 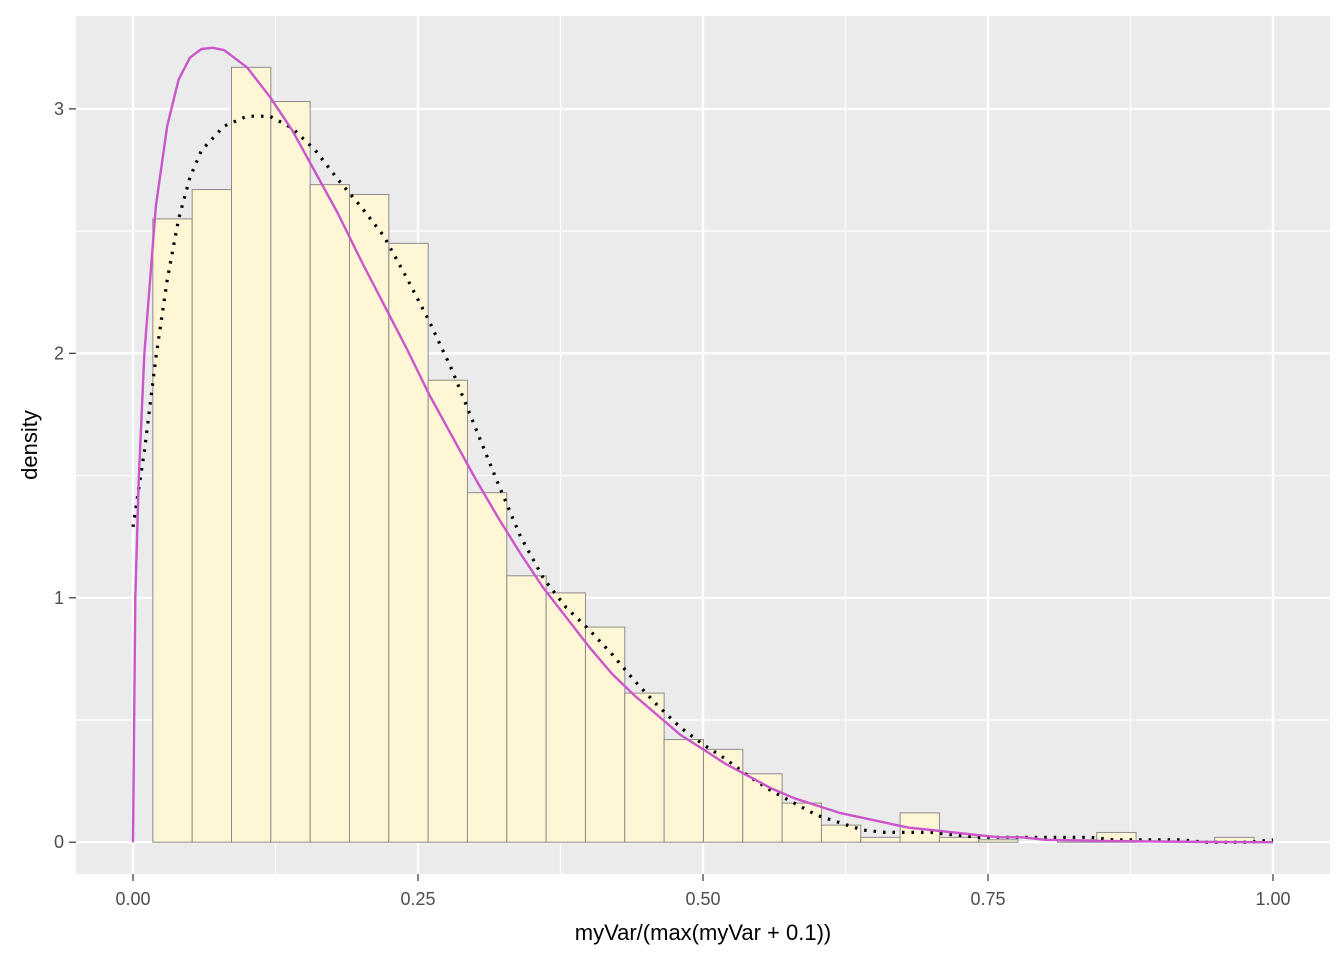 What do you see at coordinates (65, 475) in the screenshot?
I see `y-axis: 0 1 2 3` at bounding box center [65, 475].